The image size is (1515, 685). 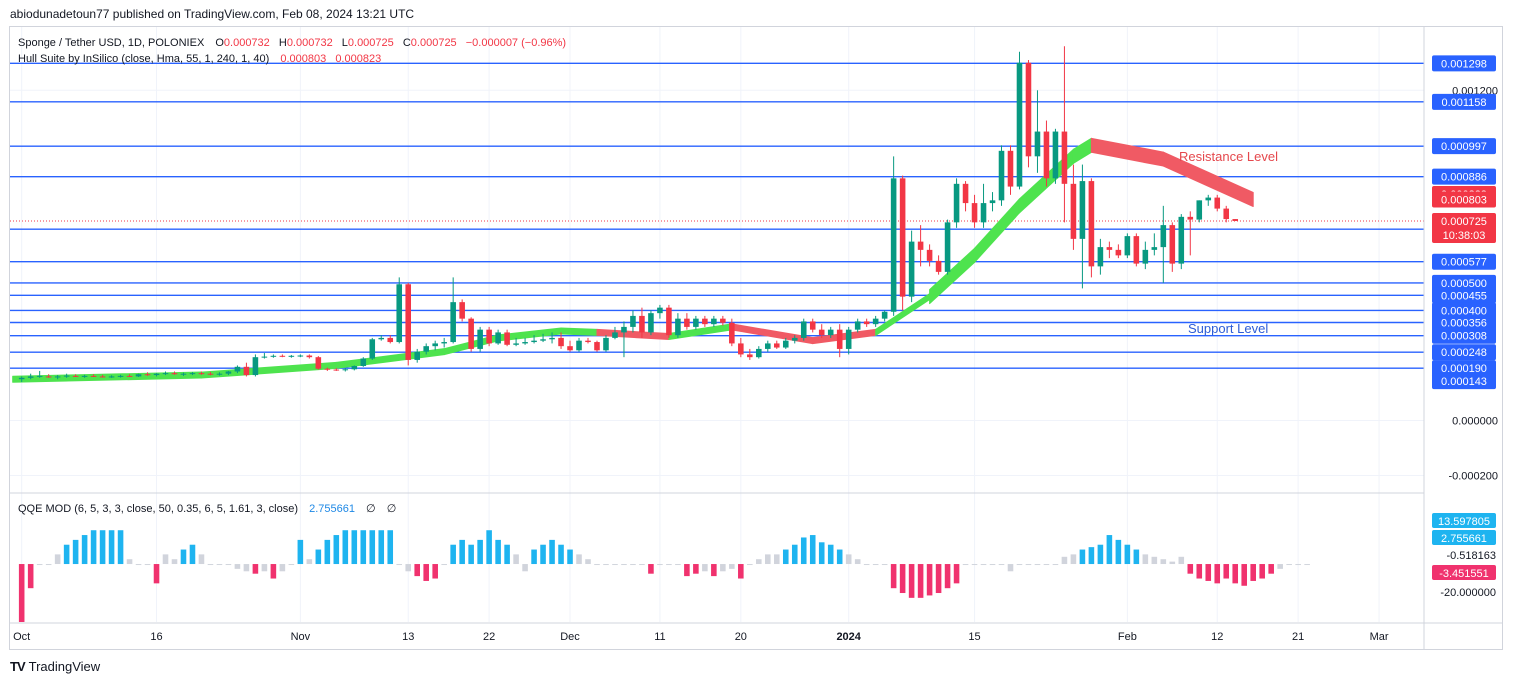 I want to click on time-label: 11, so click(x=659, y=637).